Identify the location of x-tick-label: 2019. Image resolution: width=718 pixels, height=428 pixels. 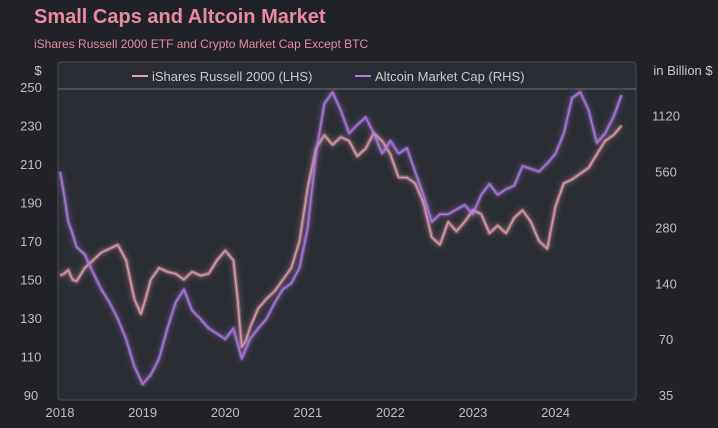
(142, 412).